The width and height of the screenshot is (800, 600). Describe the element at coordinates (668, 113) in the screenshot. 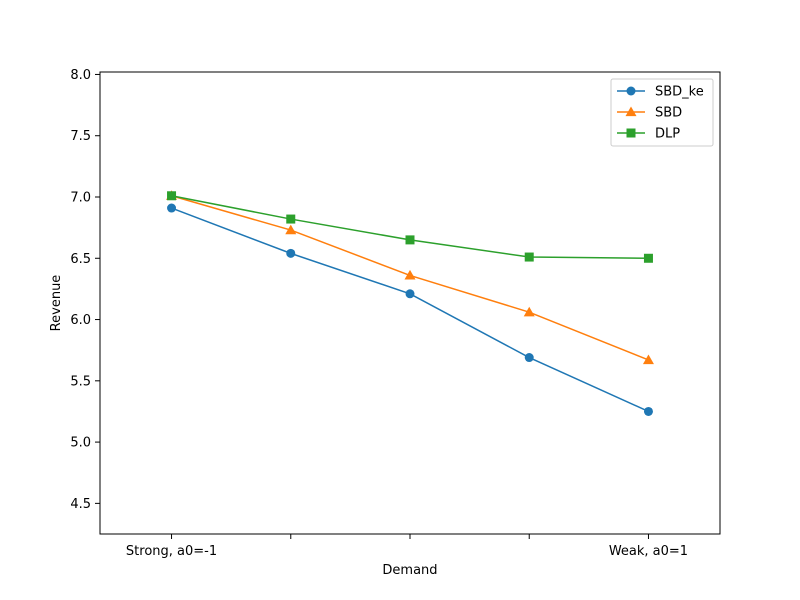

I see `legend-label-sbd: SBD` at that location.